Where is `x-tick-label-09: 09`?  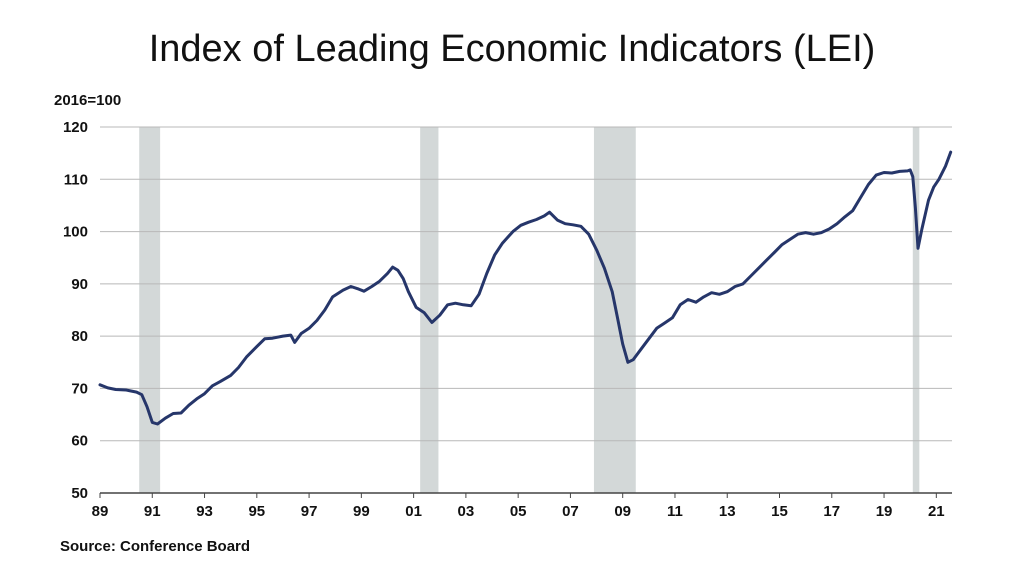 x-tick-label-09: 09 is located at coordinates (622, 511).